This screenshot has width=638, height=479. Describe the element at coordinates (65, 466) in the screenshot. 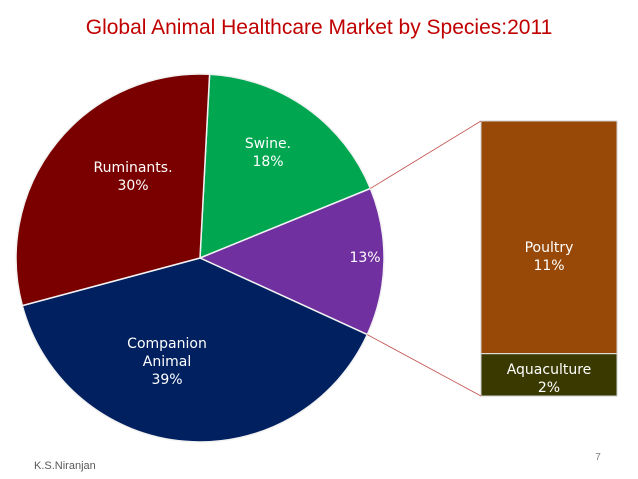

I see `author-name: K.S.Niranjan` at that location.